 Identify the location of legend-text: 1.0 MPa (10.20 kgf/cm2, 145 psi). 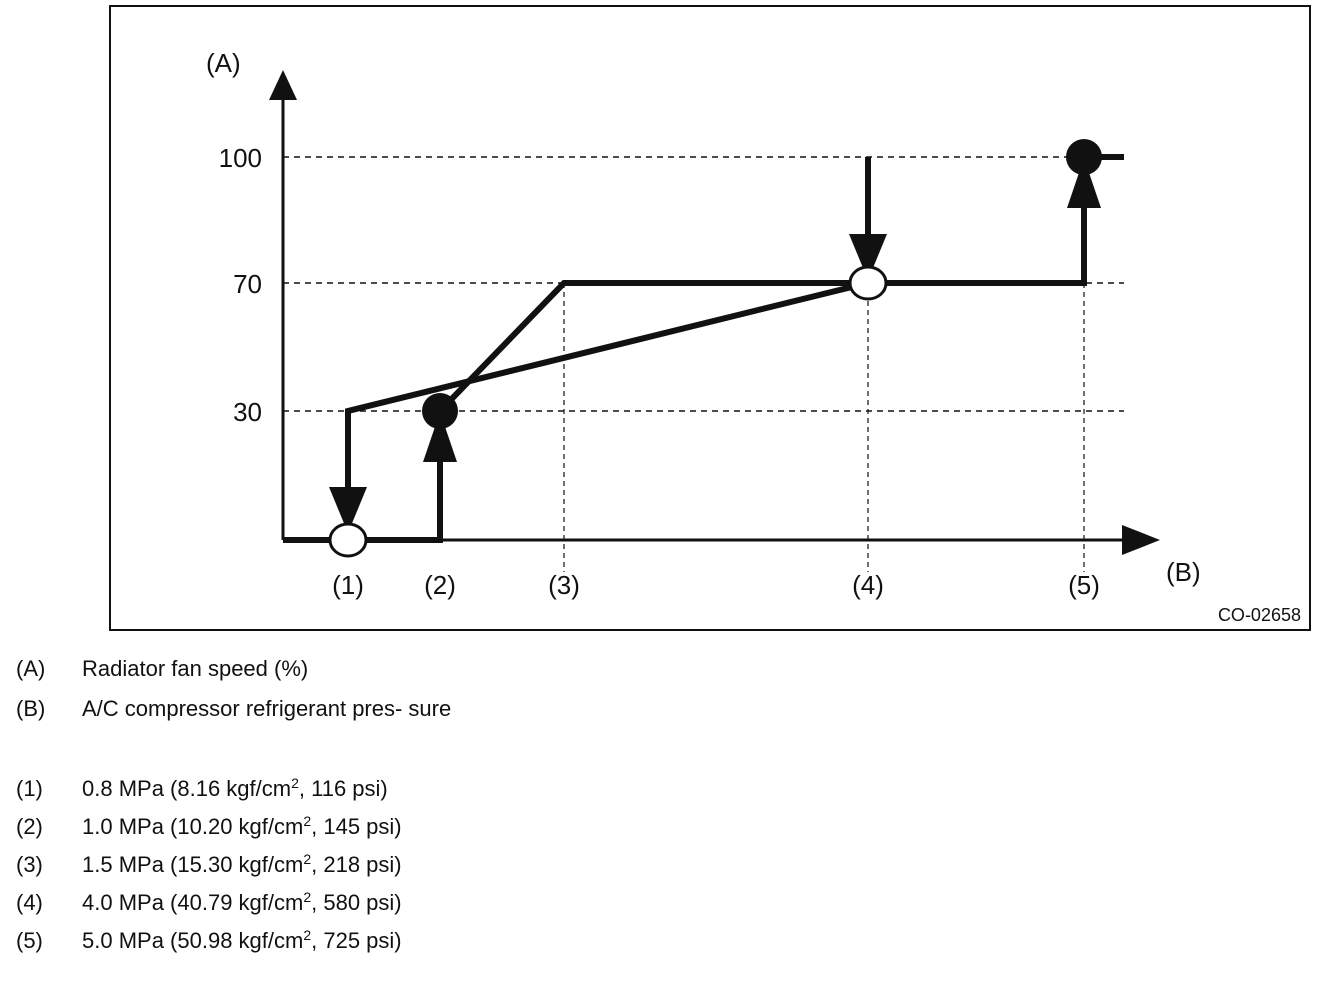
(242, 826).